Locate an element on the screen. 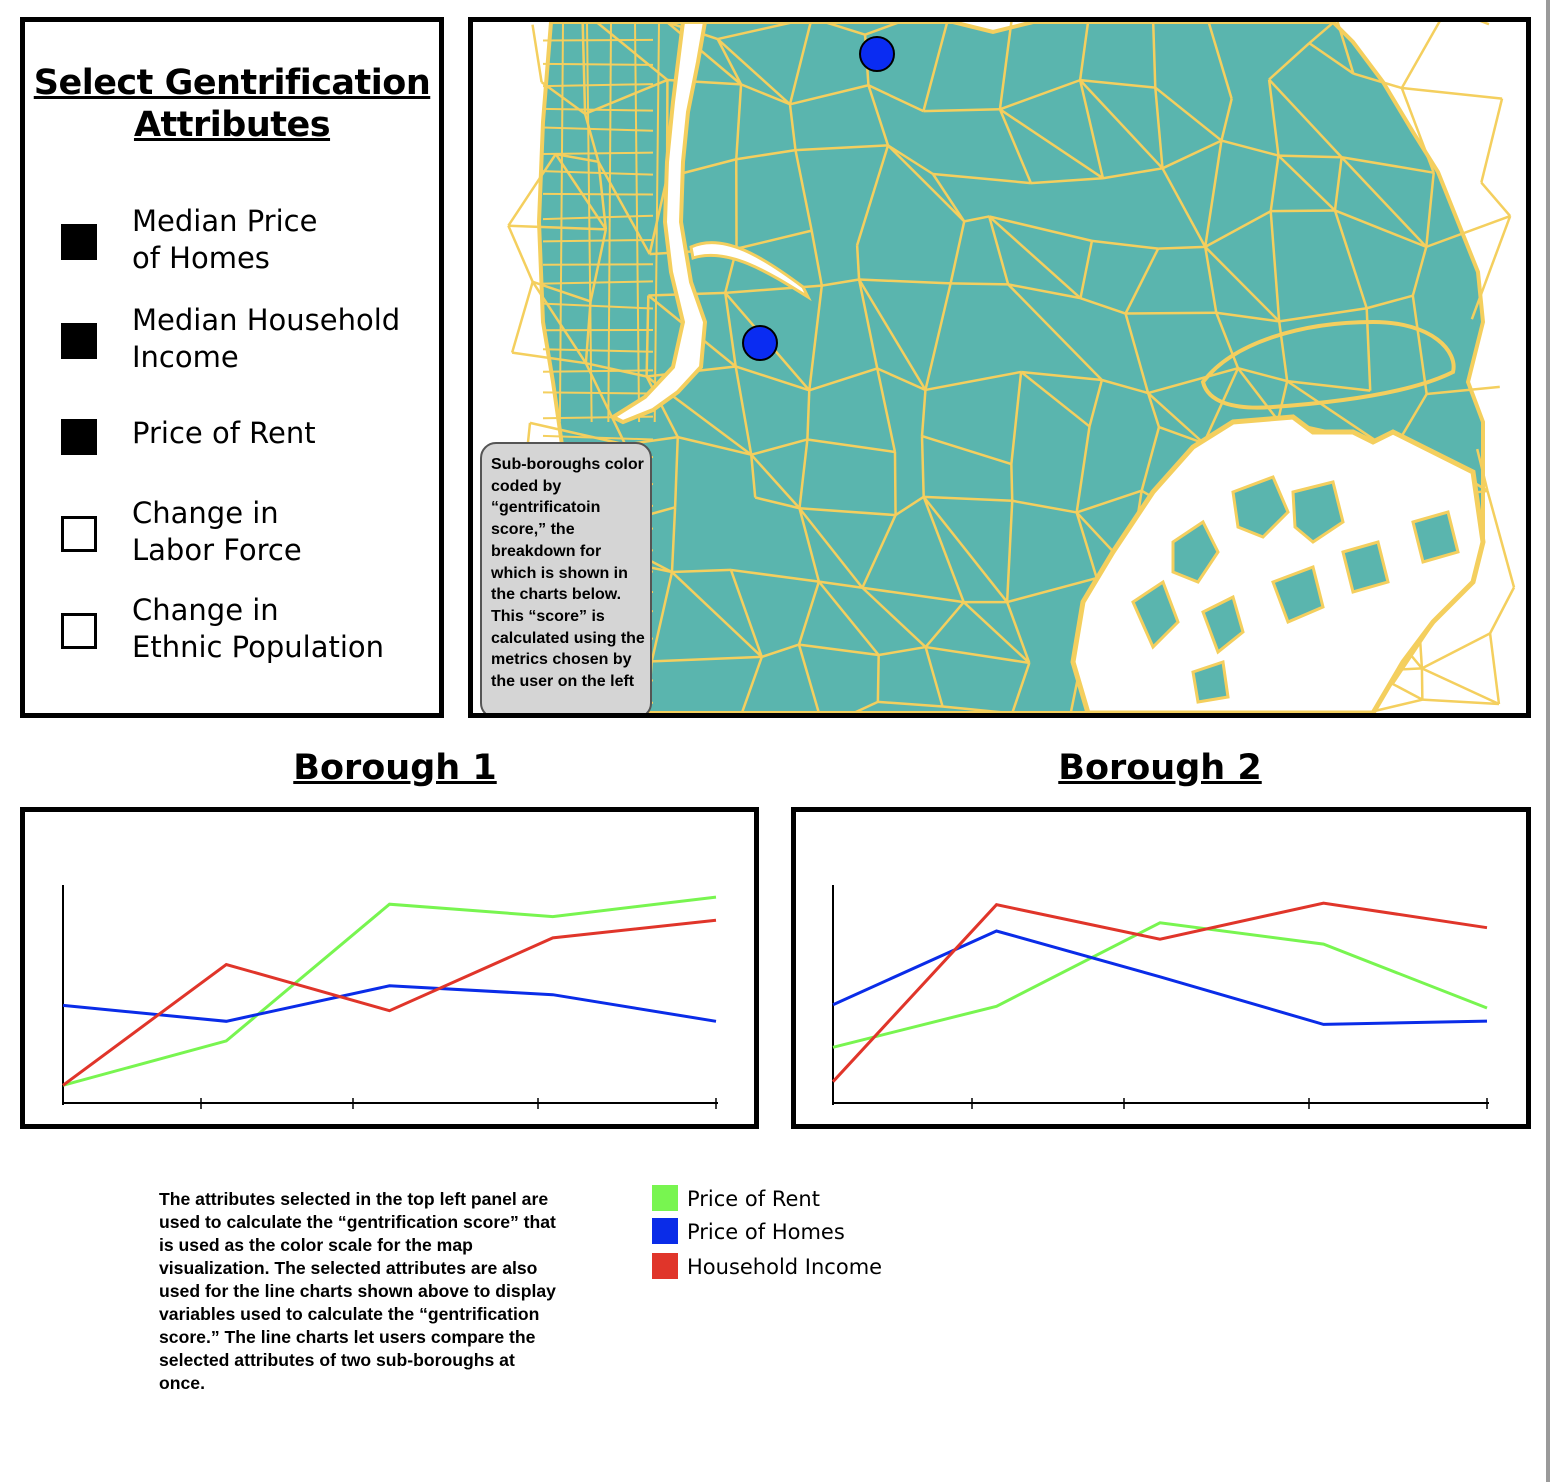 The height and width of the screenshot is (1482, 1550). attributes-panel-title: Select Gentrification Attributes is located at coordinates (232, 104).